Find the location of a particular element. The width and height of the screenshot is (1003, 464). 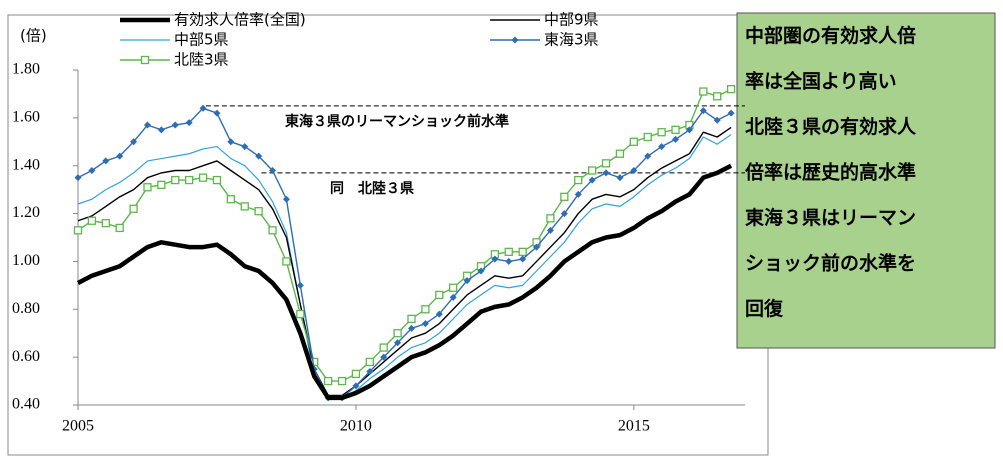

note-line: 倍率は歴史的高水準 is located at coordinates (830, 172).